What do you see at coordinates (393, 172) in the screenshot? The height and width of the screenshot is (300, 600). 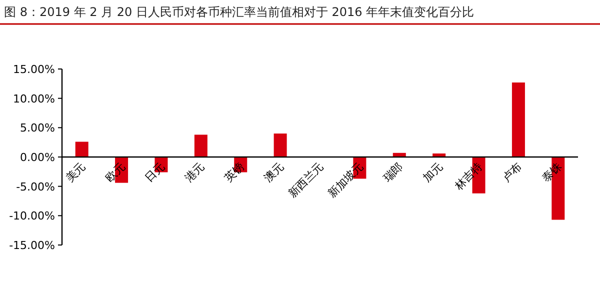 I see `x-tick-label: 瑞郎` at bounding box center [393, 172].